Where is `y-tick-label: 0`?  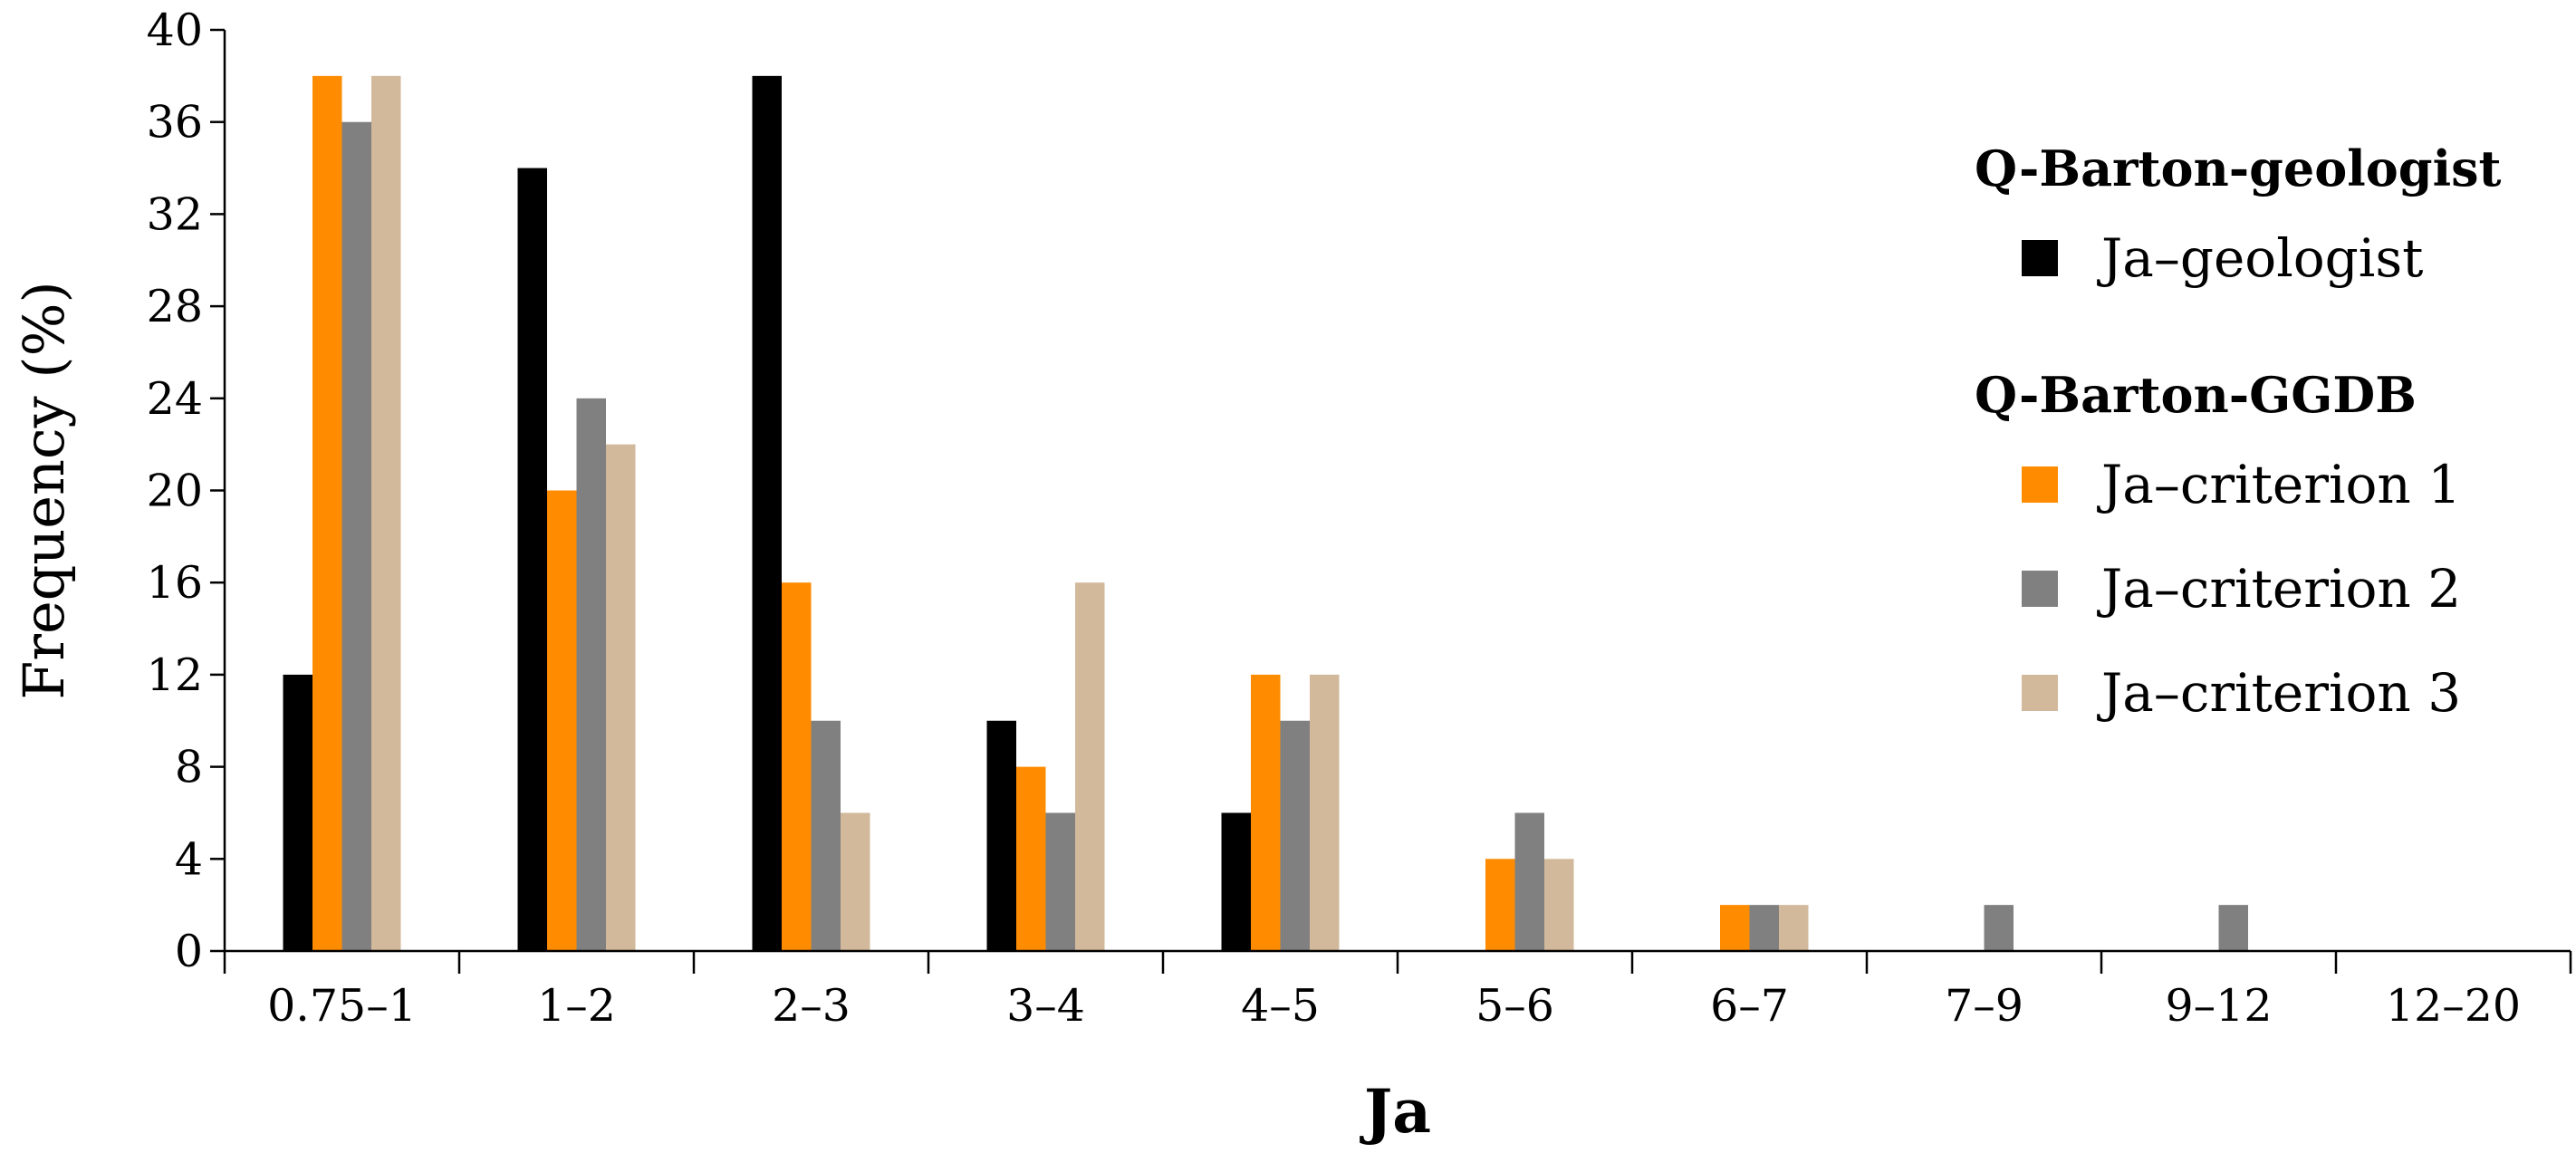 y-tick-label: 0 is located at coordinates (189, 952).